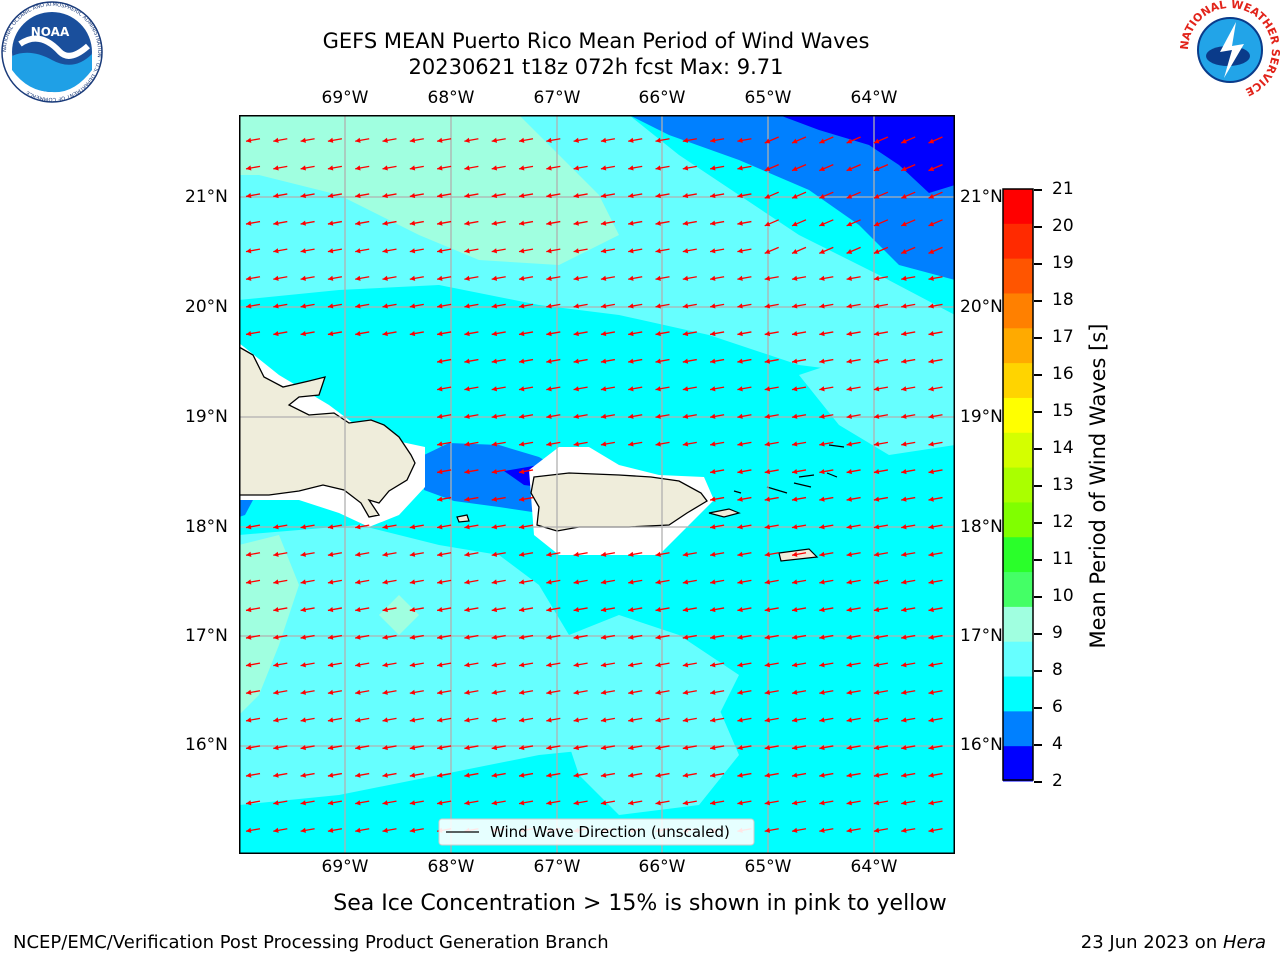 Image resolution: width=1280 pixels, height=960 pixels. I want to click on lat-label-right-20n: 20°N, so click(981, 307).